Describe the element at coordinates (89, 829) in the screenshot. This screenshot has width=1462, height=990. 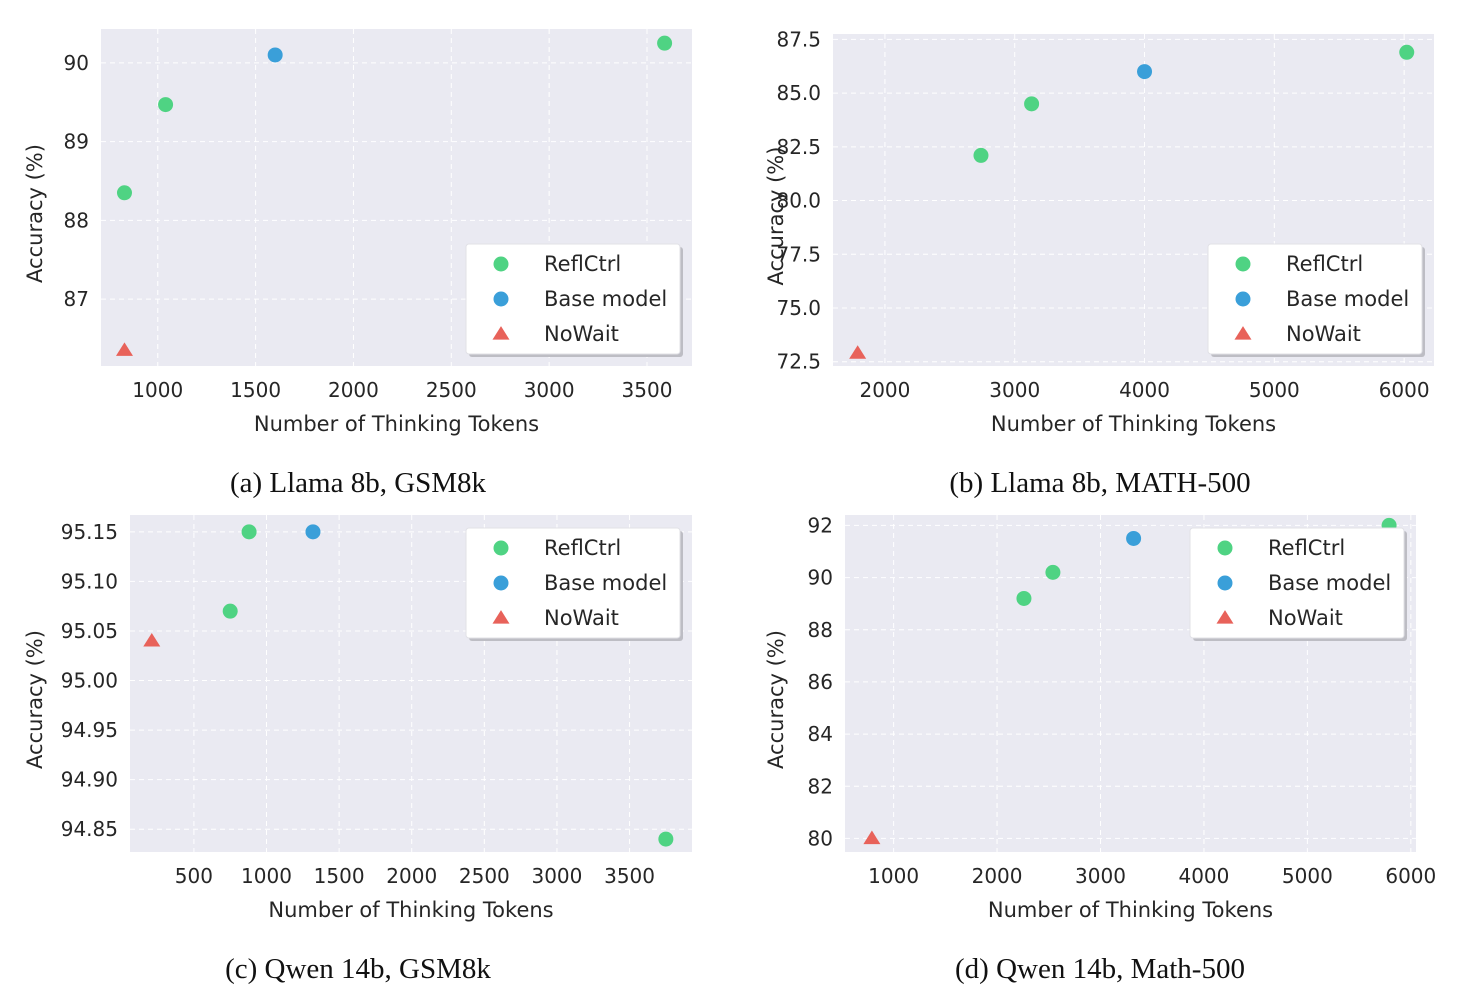
I see `y-tick-label: 94.85` at that location.